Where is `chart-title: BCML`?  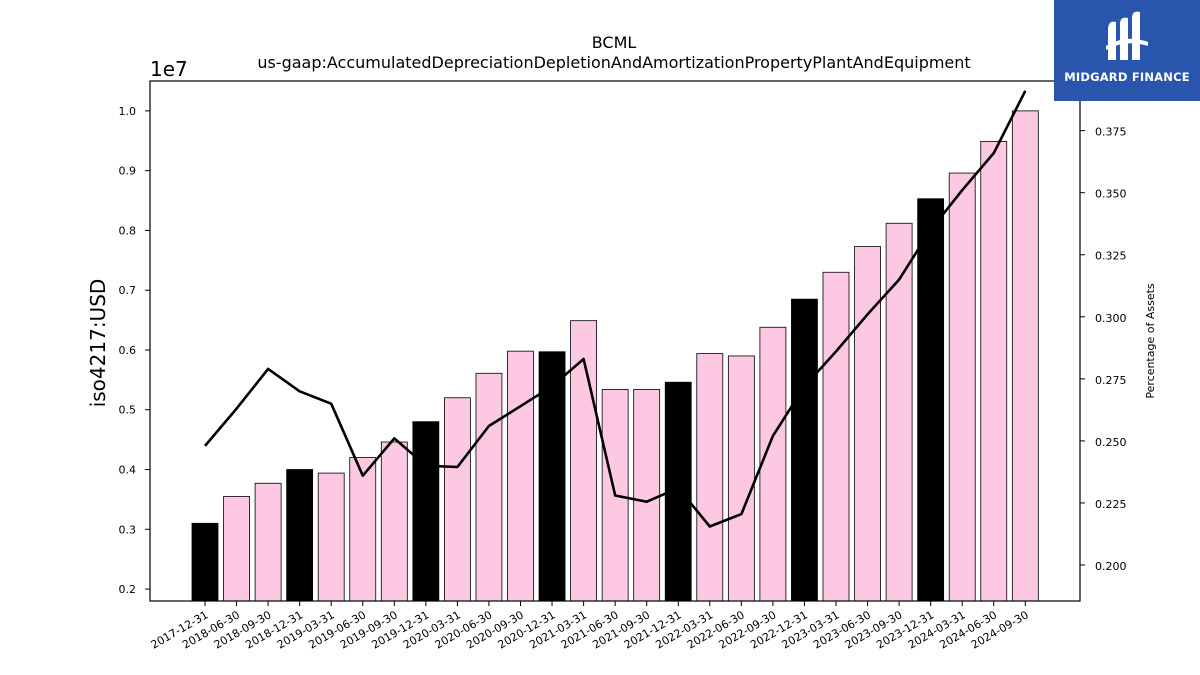
chart-title: BCML is located at coordinates (614, 42).